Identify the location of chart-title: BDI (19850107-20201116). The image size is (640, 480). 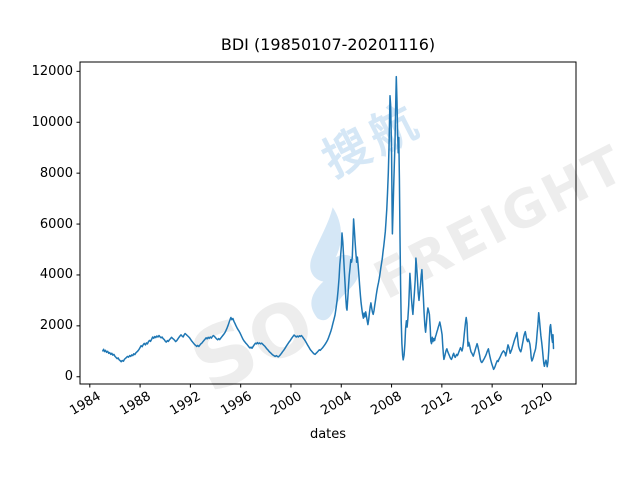
(328, 44).